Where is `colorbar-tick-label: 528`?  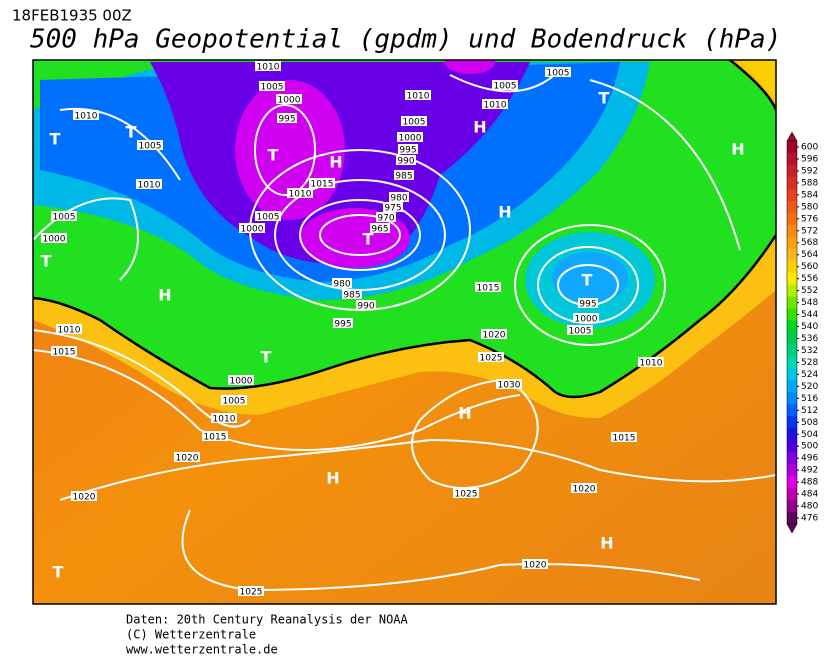 colorbar-tick-label: 528 is located at coordinates (809, 363).